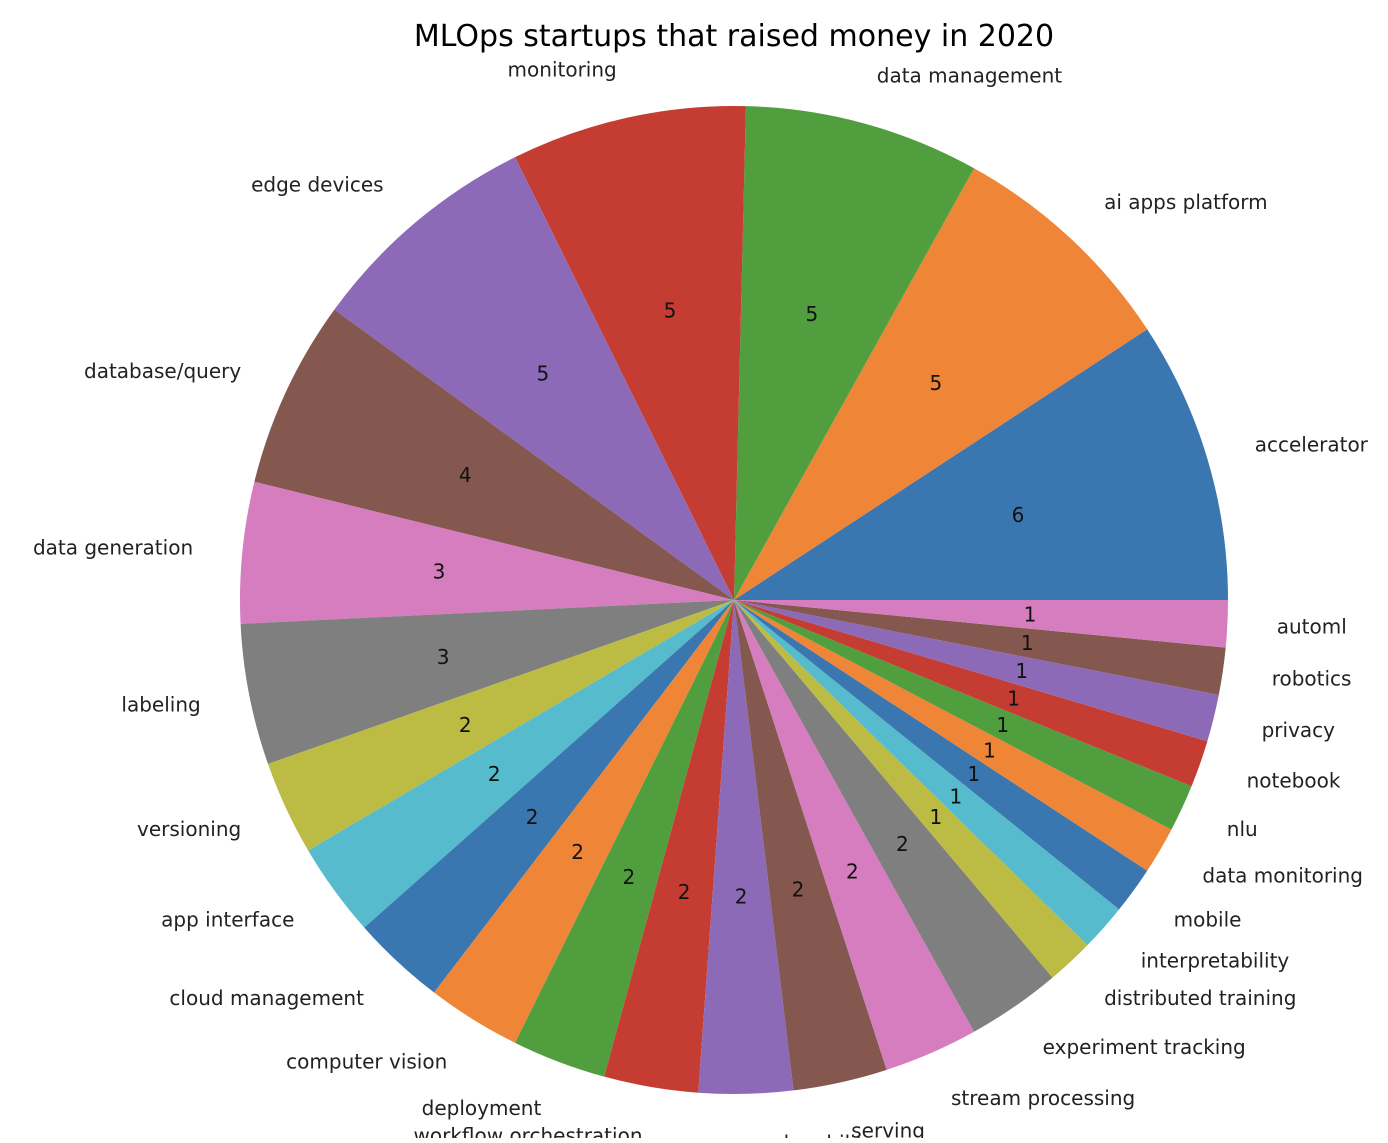 The image size is (1388, 1143). What do you see at coordinates (113, 548) in the screenshot?
I see `category-label-data-generation: data generation` at bounding box center [113, 548].